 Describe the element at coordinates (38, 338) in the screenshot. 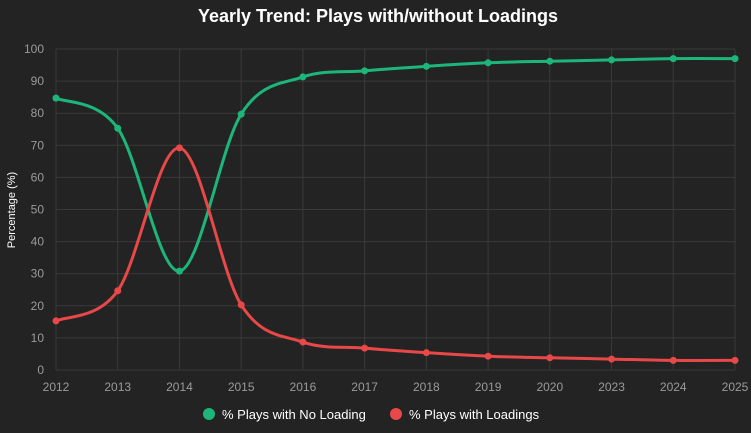

I see `y-tick-label: 10` at that location.